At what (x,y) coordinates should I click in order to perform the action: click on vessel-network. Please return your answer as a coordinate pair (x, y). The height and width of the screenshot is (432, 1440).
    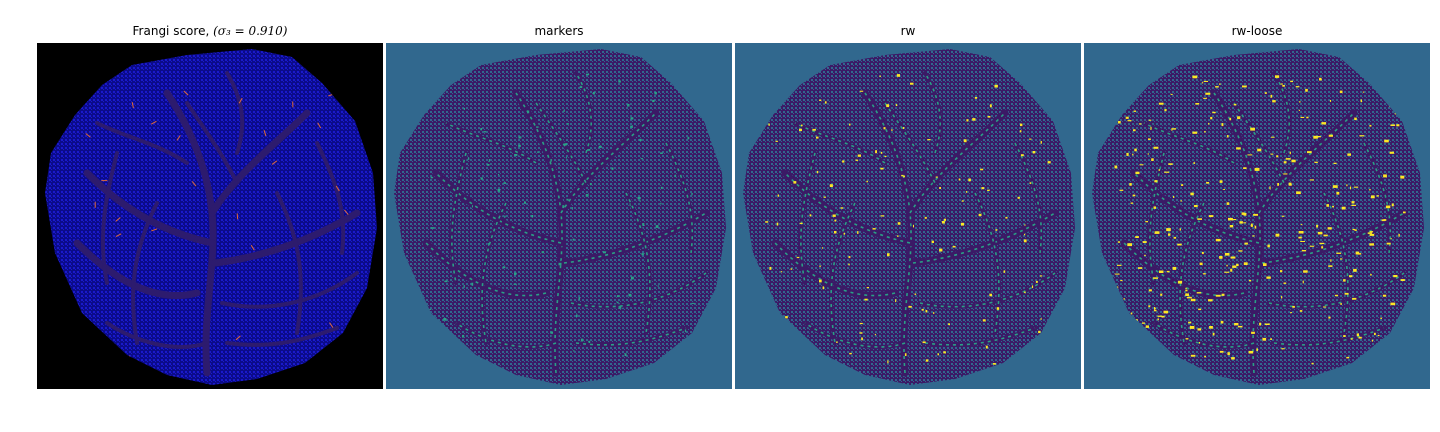
    Looking at the image, I should click on (566, 224).